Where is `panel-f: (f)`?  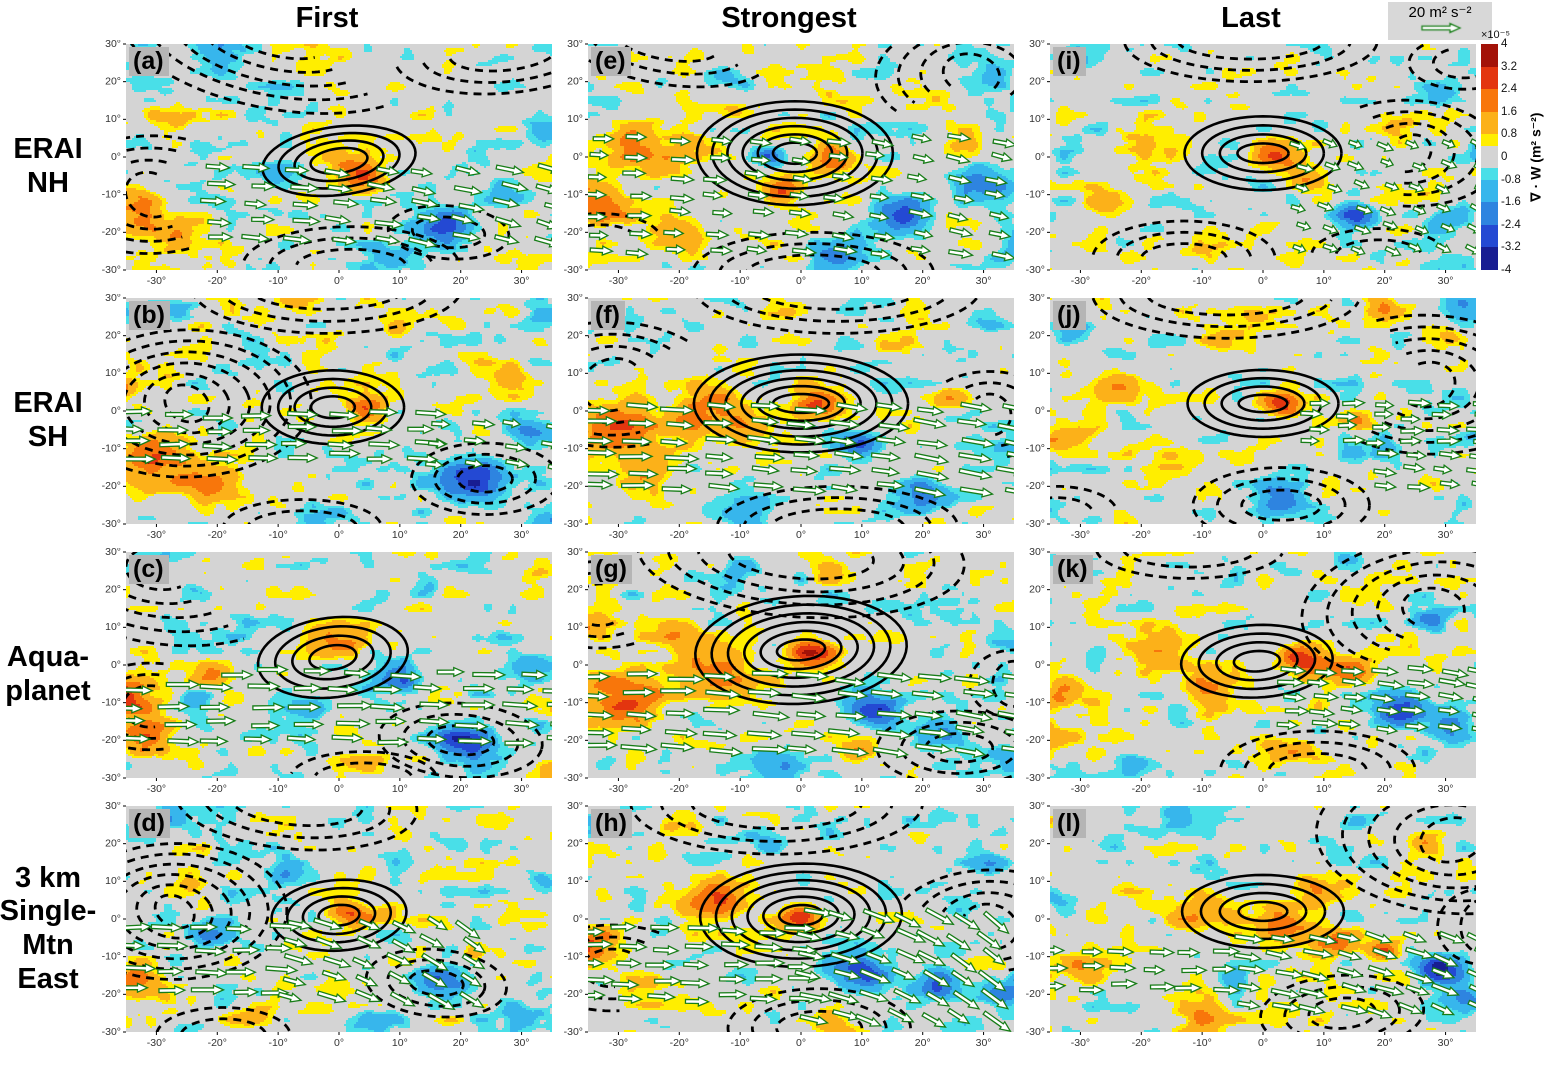
panel-f: (f) is located at coordinates (789, 421).